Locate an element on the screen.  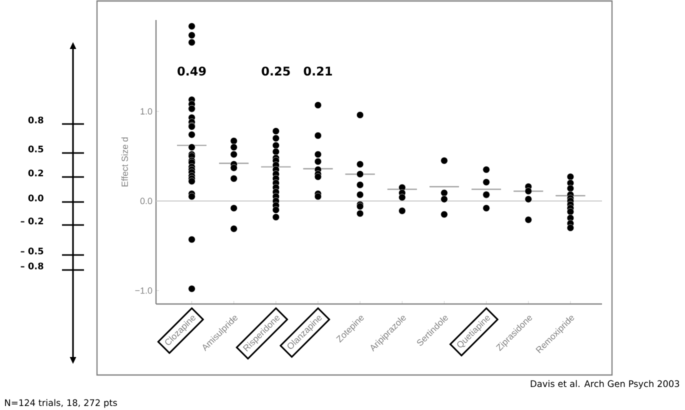
annotation: 0.49 is located at coordinates (192, 71).